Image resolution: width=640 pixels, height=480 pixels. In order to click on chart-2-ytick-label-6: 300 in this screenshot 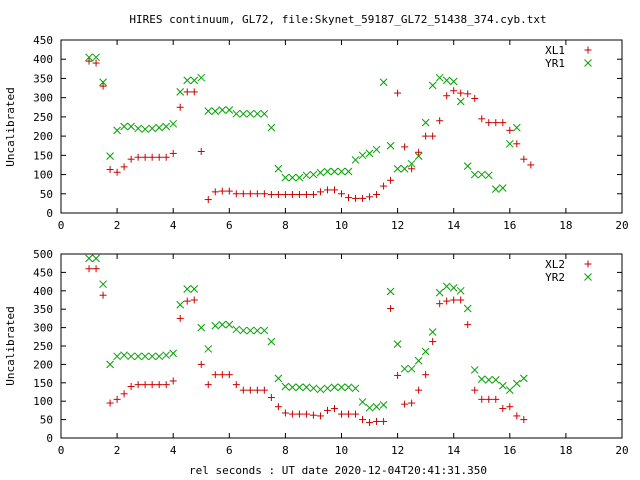, I will do `click(43, 328)`.